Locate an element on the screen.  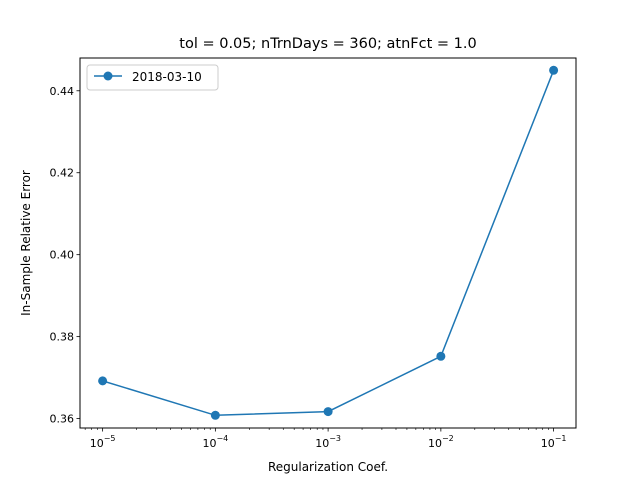
x-axis: 10⁻⁵ 10⁻⁴ 10⁻³ 10⁻² 10⁻¹ is located at coordinates (325, 439).